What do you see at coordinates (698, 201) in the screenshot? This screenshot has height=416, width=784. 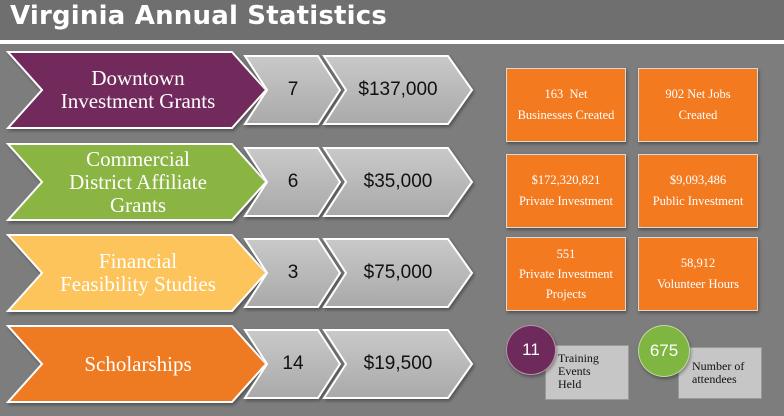 I see `stat-public-investment-label: Public Investment` at bounding box center [698, 201].